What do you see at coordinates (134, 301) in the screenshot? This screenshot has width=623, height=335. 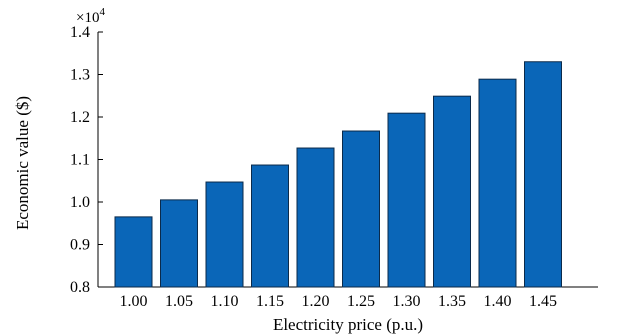 I see `x-tick-label: 1.00` at bounding box center [134, 301].